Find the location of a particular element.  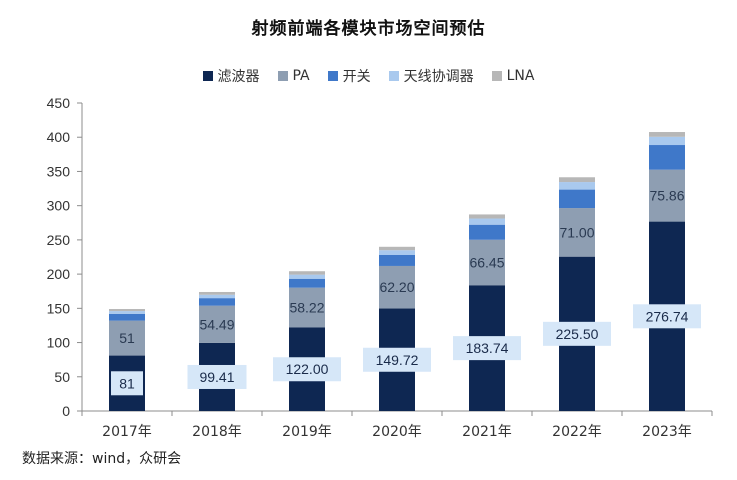

data-label: 54.49 is located at coordinates (216, 324).